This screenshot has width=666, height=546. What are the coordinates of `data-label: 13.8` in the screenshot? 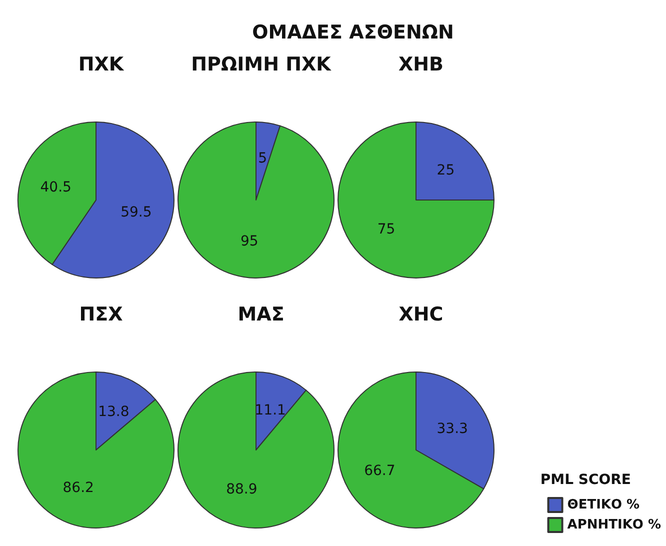 It's located at (114, 412).